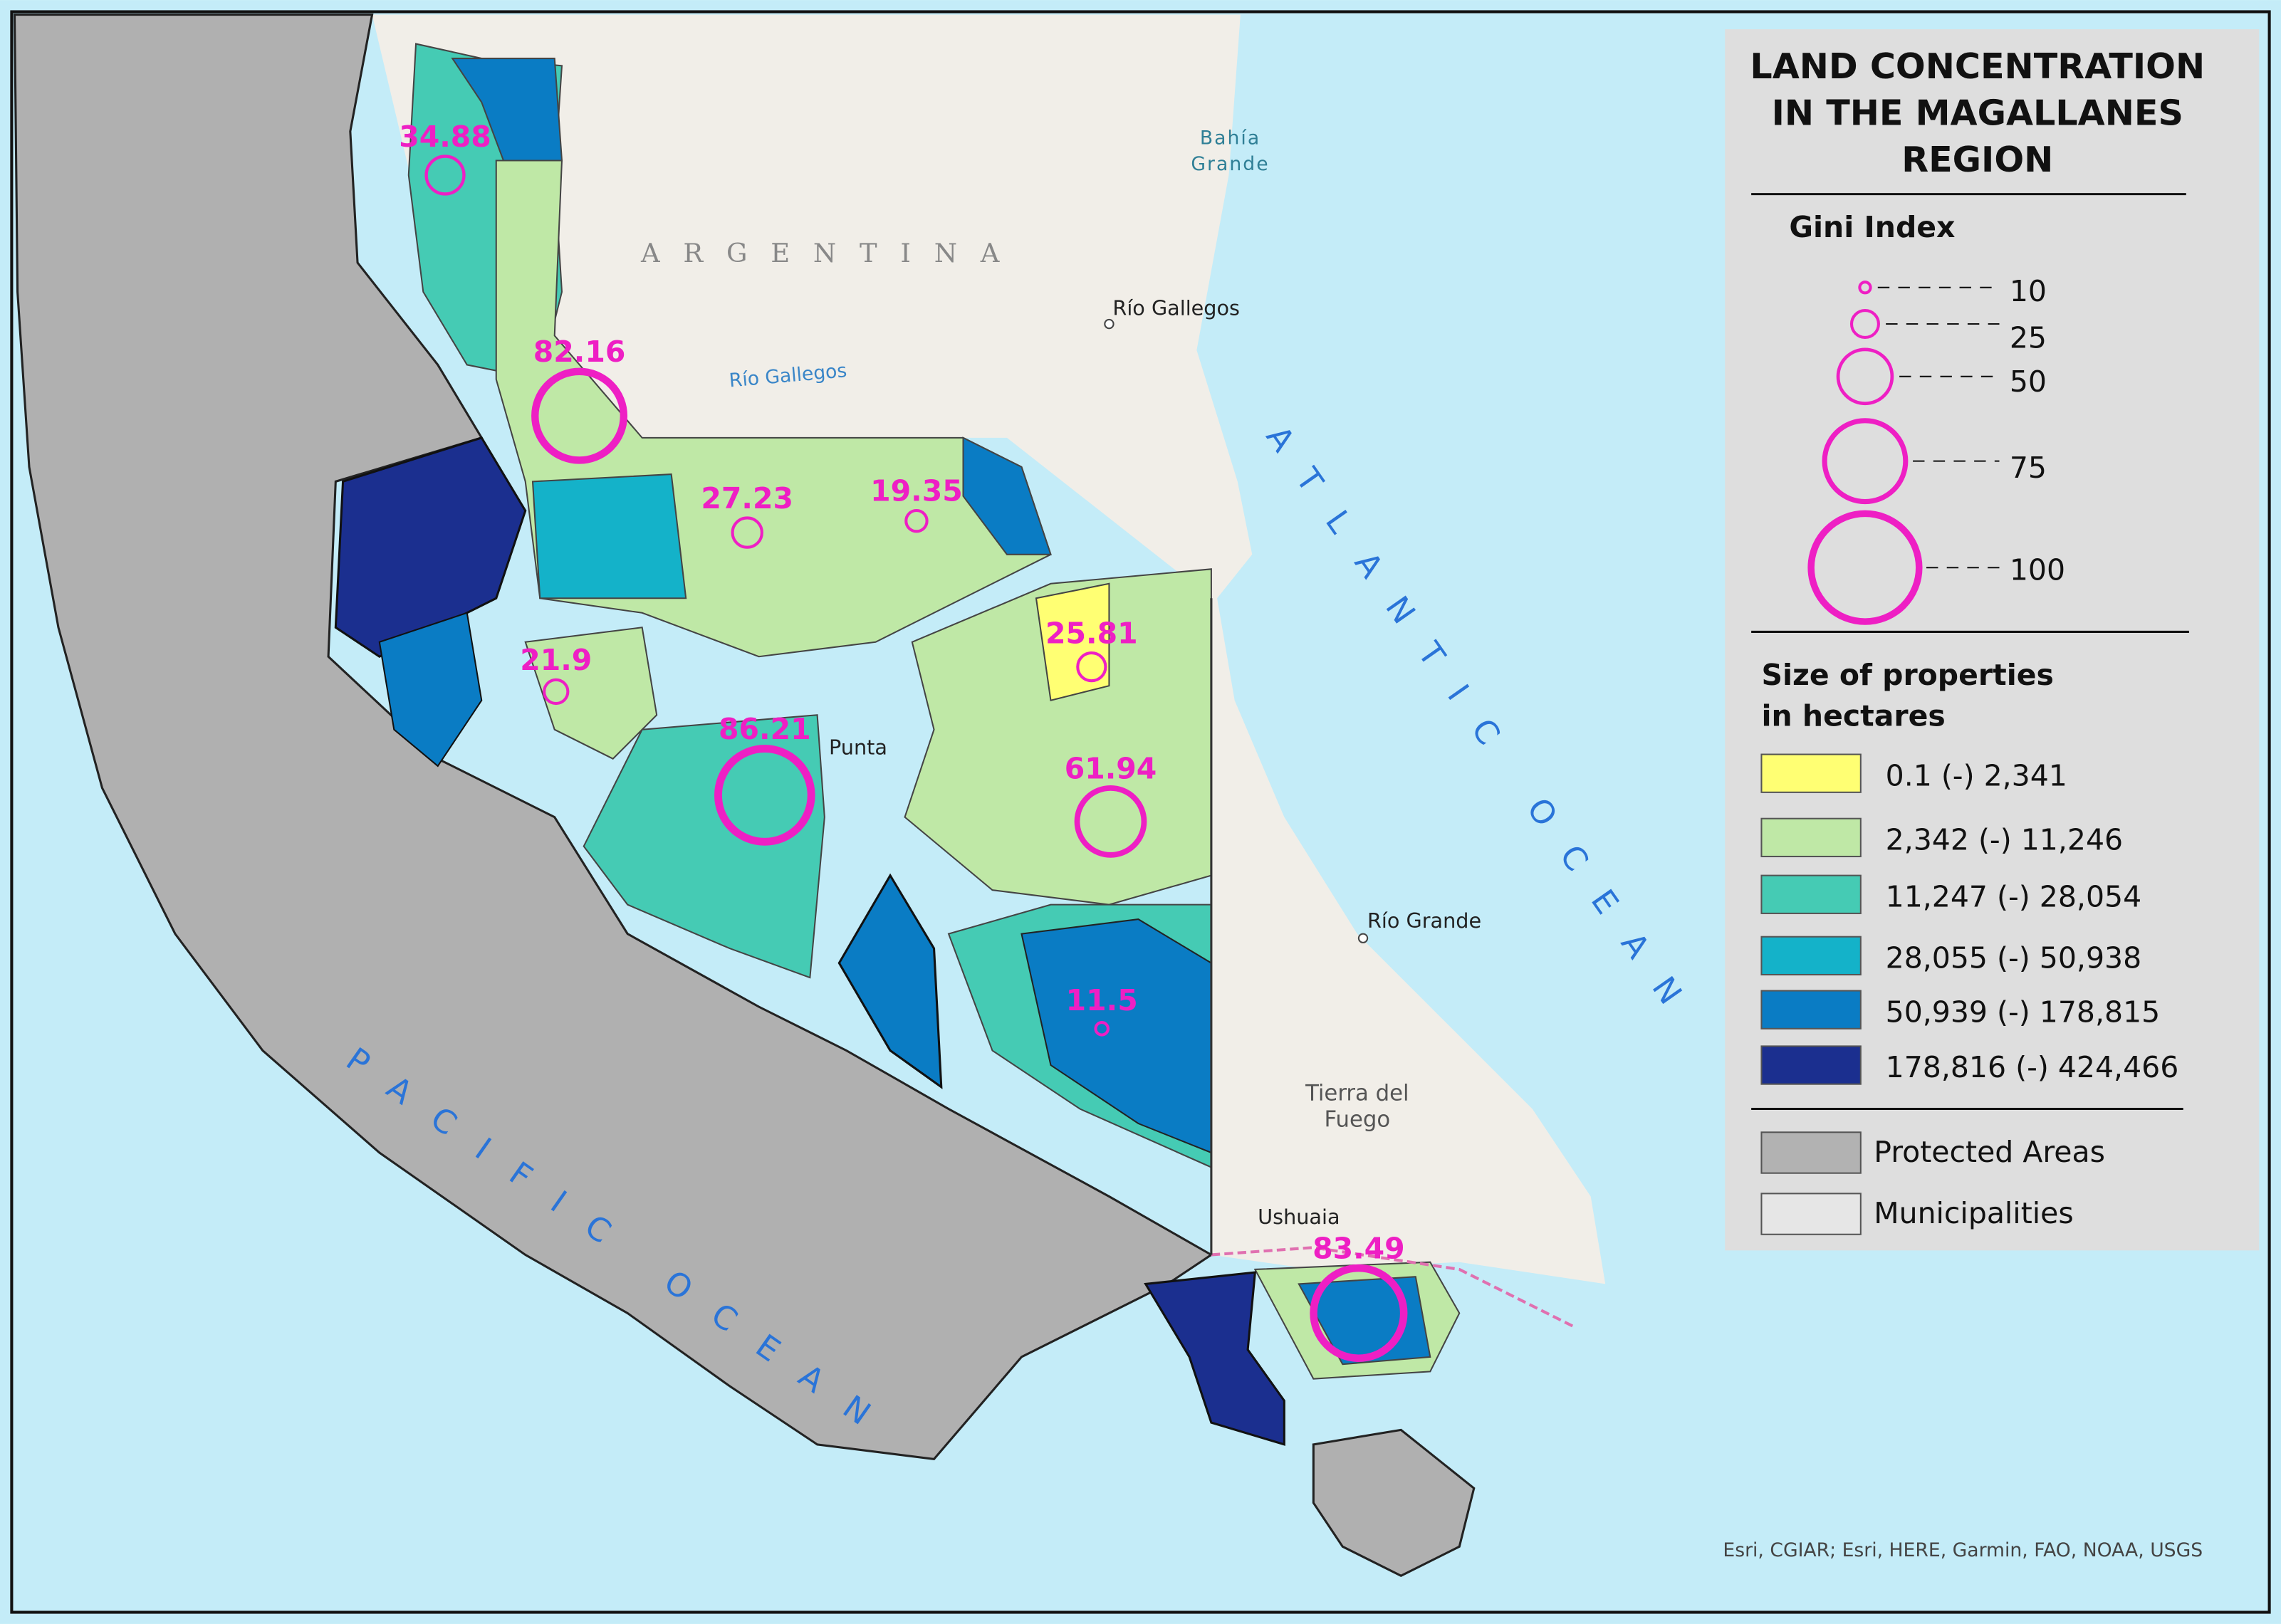 The image size is (2281, 1624). What do you see at coordinates (1357, 1119) in the screenshot?
I see `place-label: Fuego` at bounding box center [1357, 1119].